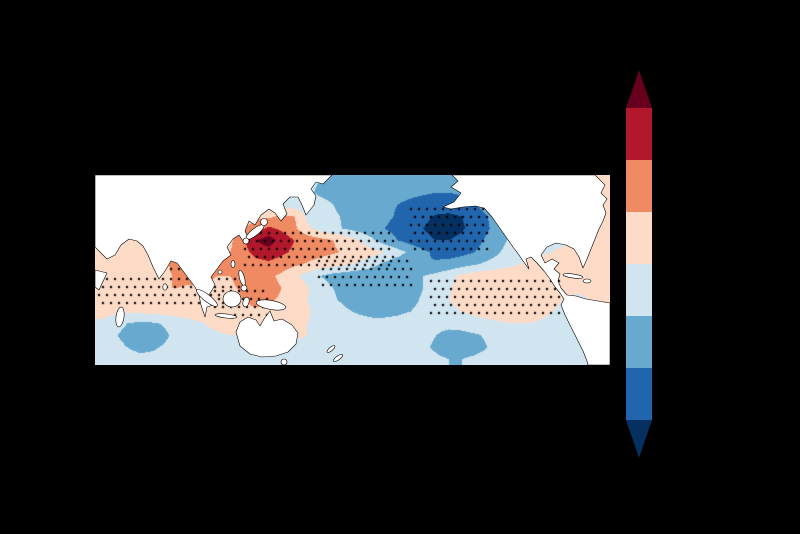 The height and width of the screenshot is (534, 800). Describe the element at coordinates (226, 316) in the screenshot. I see `island-java` at that location.